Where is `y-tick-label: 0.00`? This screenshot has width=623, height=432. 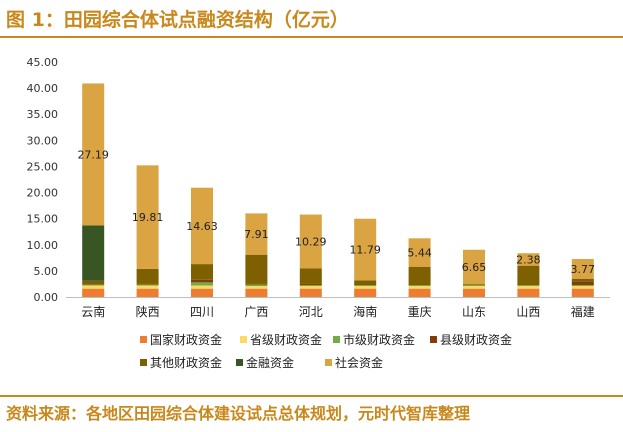 y-tick-label: 0.00 is located at coordinates (46, 297).